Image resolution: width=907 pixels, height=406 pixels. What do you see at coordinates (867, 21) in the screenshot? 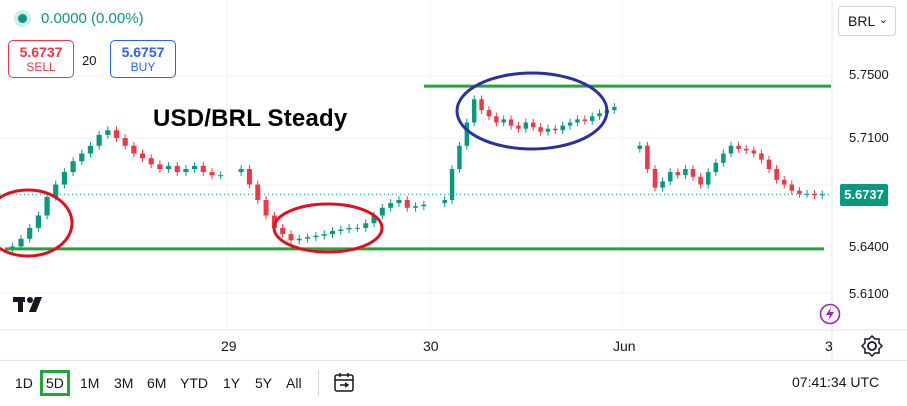
I see `currency-select: BRL ⌄` at bounding box center [867, 21].